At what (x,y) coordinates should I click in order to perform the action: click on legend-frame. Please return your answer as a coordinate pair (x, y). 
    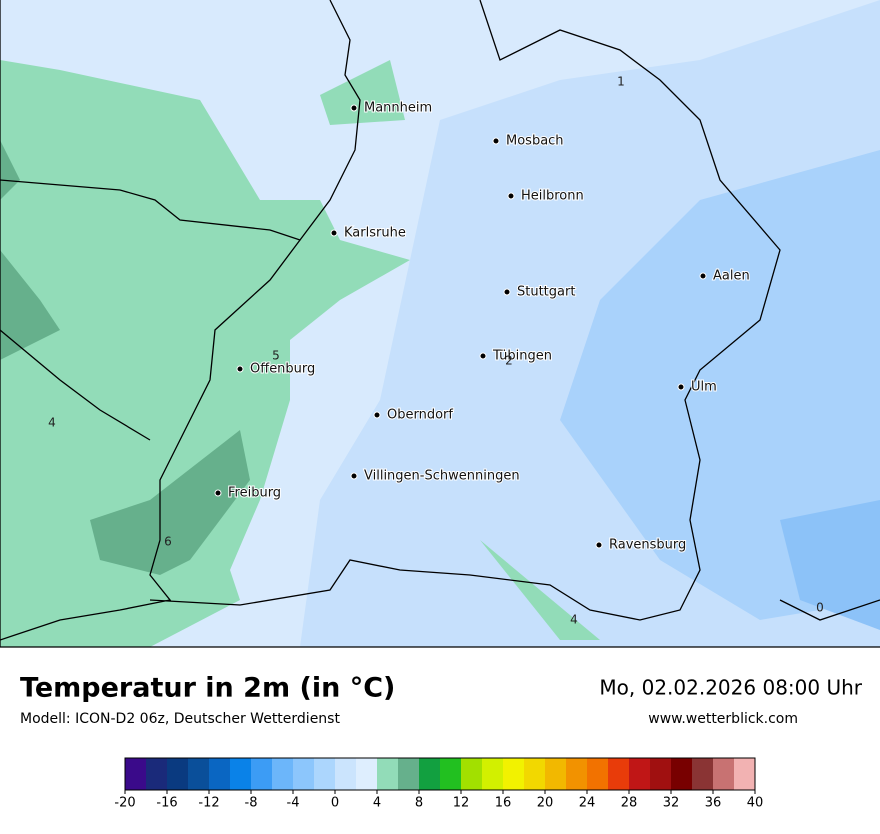
    Looking at the image, I should click on (440, 774).